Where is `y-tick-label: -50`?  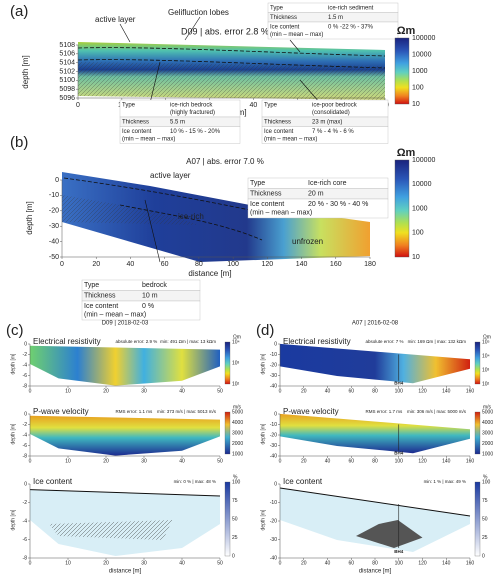 y-tick-label: -50 is located at coordinates (54, 257).